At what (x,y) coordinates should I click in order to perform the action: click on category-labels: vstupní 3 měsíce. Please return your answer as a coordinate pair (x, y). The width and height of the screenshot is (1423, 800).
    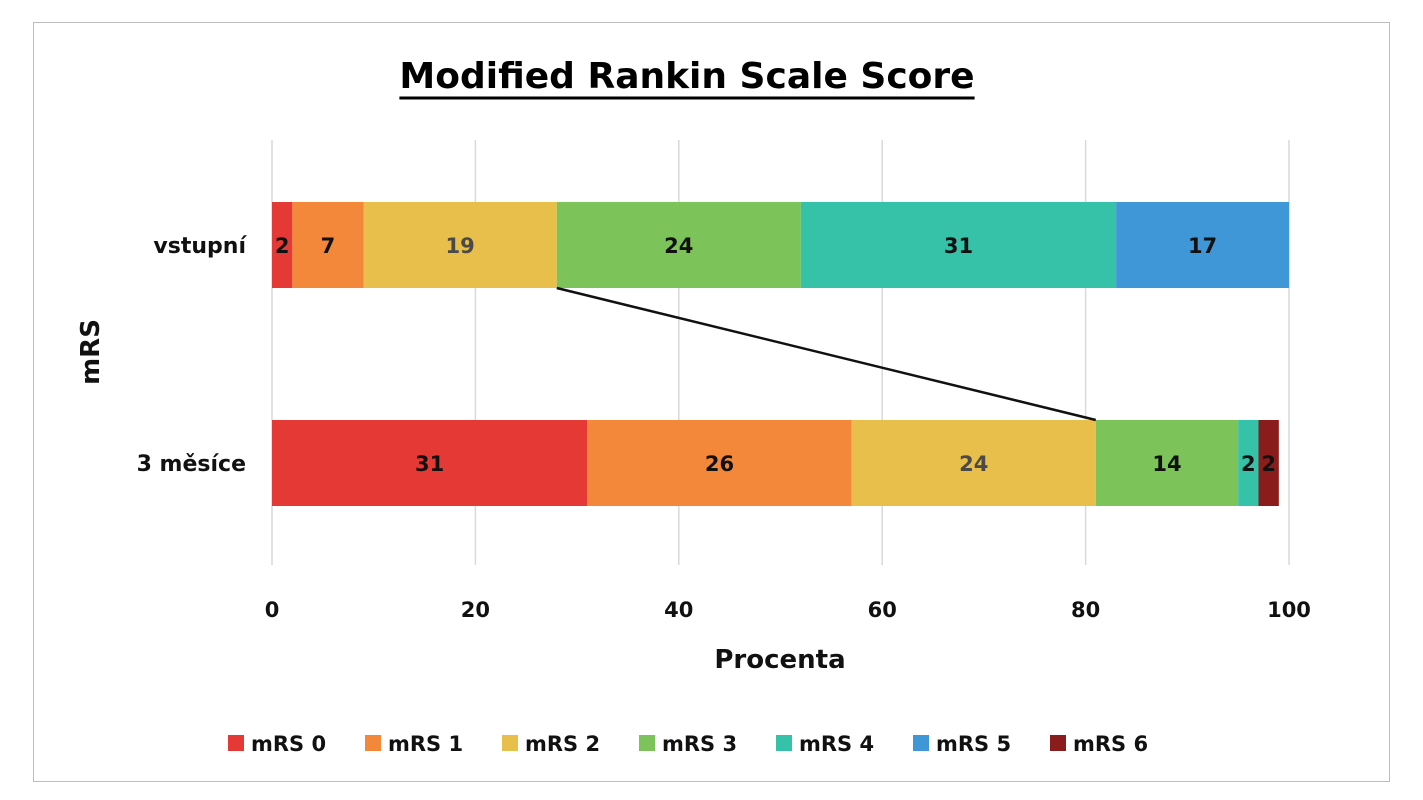
    Looking at the image, I should click on (192, 355).